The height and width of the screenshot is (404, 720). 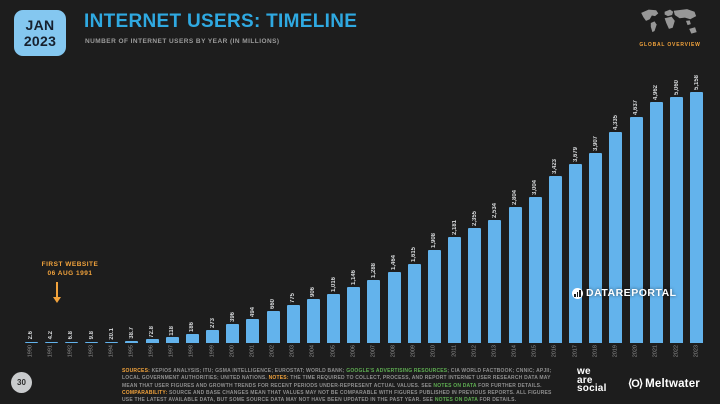 I want to click on bar-column: 1,288 2007, so click(x=374, y=213).